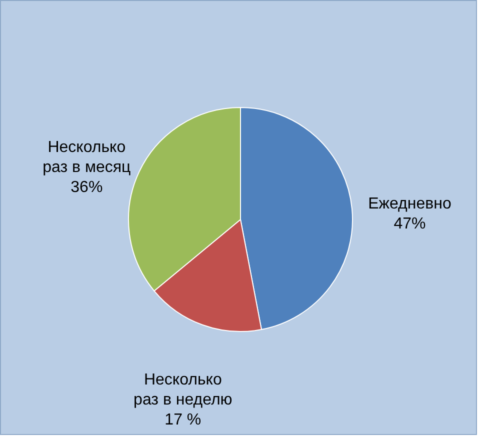 This screenshot has width=479, height=437. Describe the element at coordinates (183, 389) in the screenshot. I see `slice-label: Несколько раз в неделю` at that location.